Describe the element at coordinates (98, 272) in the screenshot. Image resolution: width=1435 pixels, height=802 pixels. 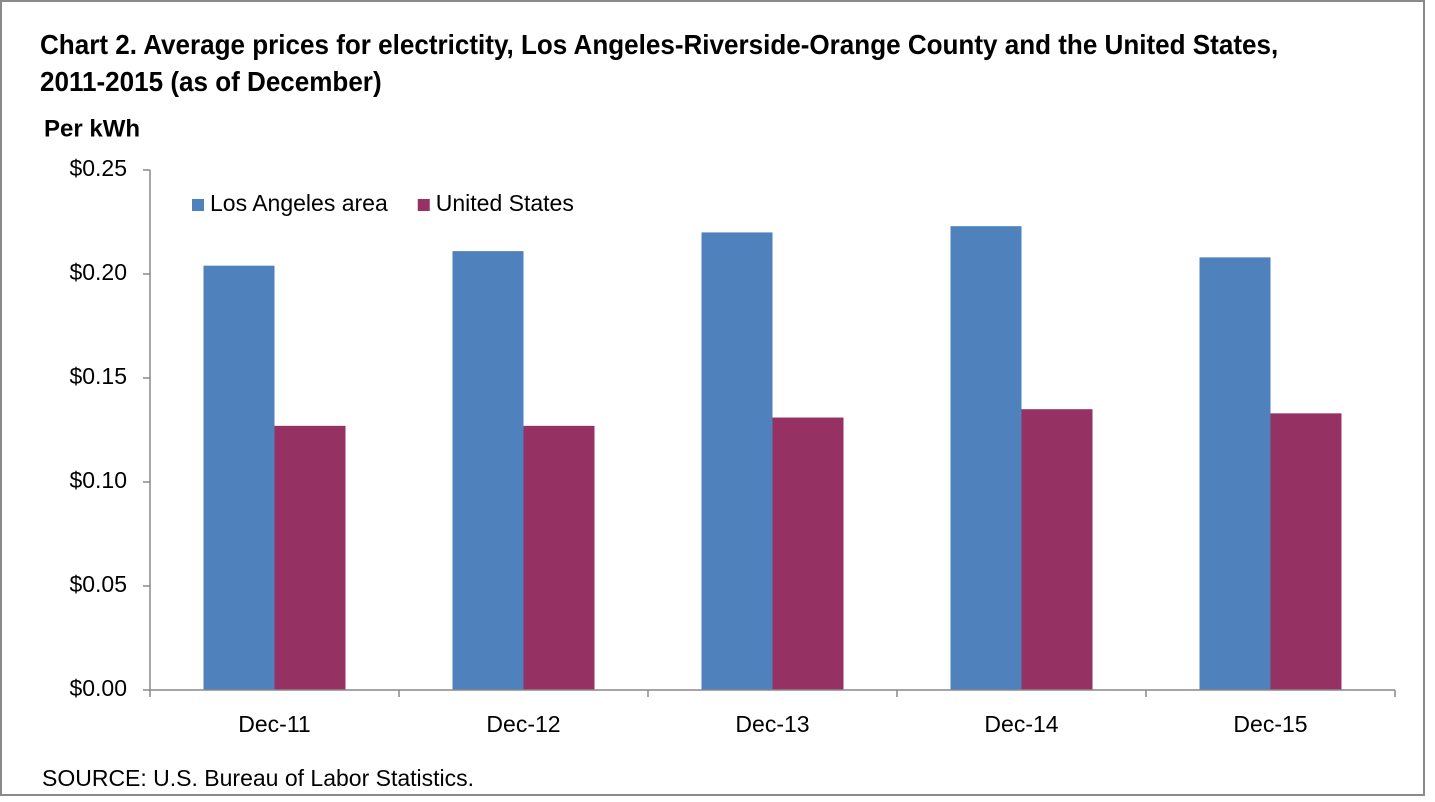
I see `y-tick-label: $0.20` at that location.